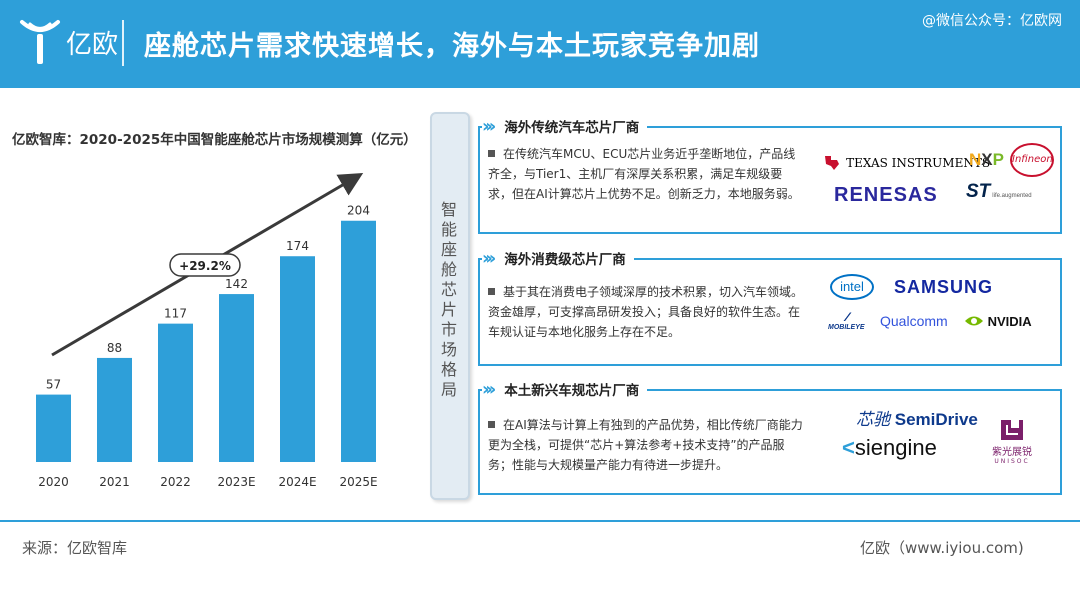 This screenshot has width=1080, height=597. What do you see at coordinates (175, 314) in the screenshot?
I see `bar-value-label: 117` at bounding box center [175, 314].